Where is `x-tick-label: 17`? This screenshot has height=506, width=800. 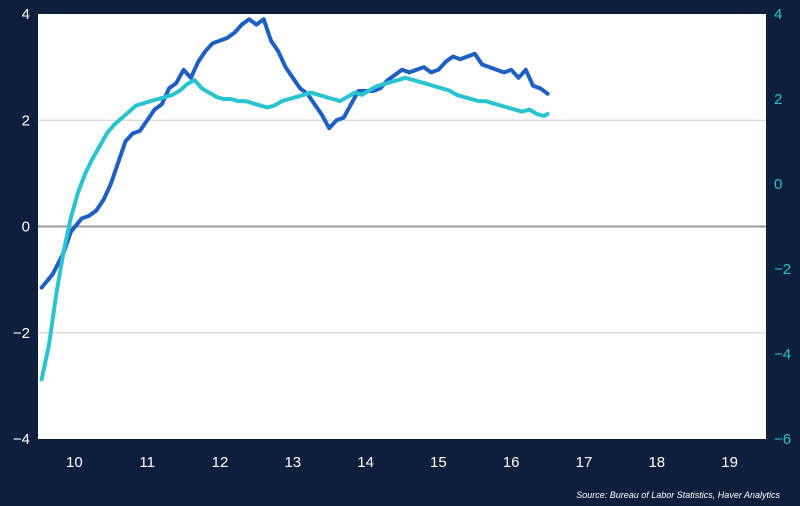 x-tick-label: 17 is located at coordinates (584, 462).